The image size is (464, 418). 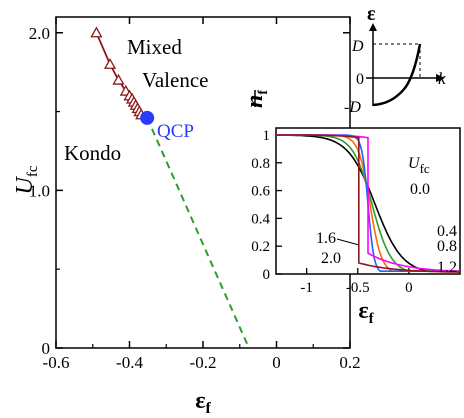 What do you see at coordinates (154, 47) in the screenshot?
I see `region-label-mixed: Mixed` at bounding box center [154, 47].